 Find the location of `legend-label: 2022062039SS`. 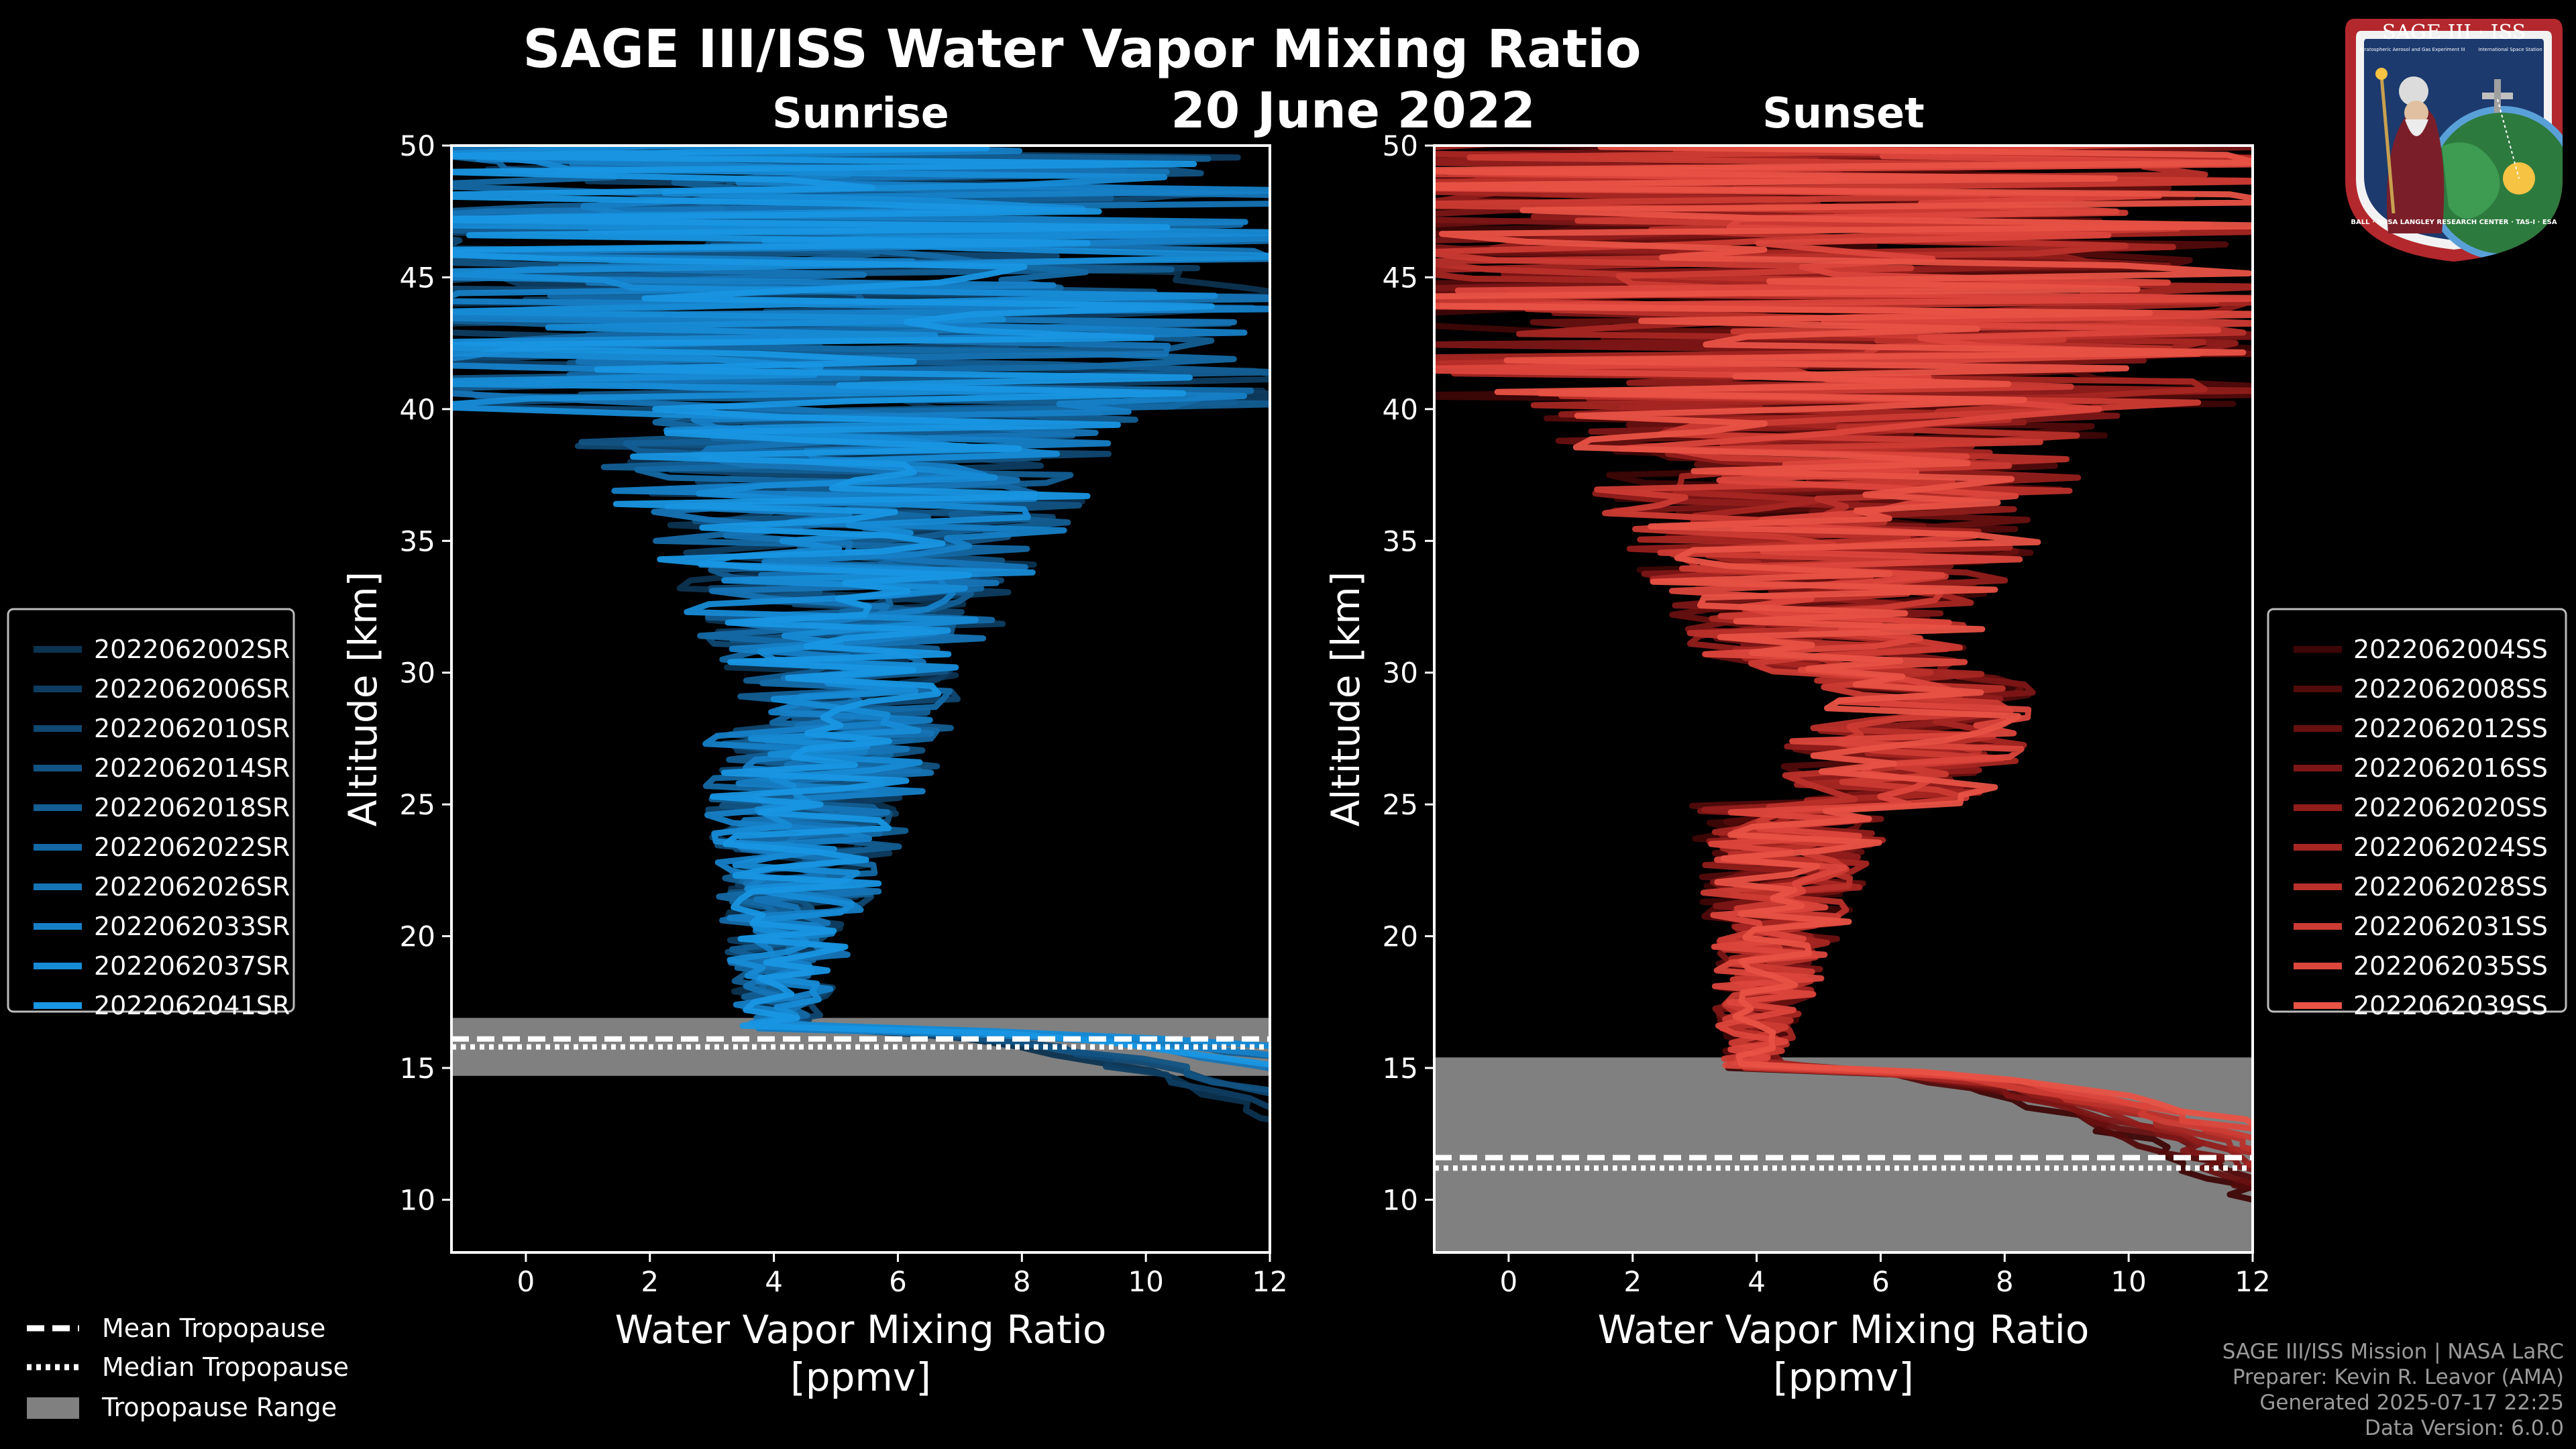

legend-label: 2022062039SS is located at coordinates (2450, 1005).